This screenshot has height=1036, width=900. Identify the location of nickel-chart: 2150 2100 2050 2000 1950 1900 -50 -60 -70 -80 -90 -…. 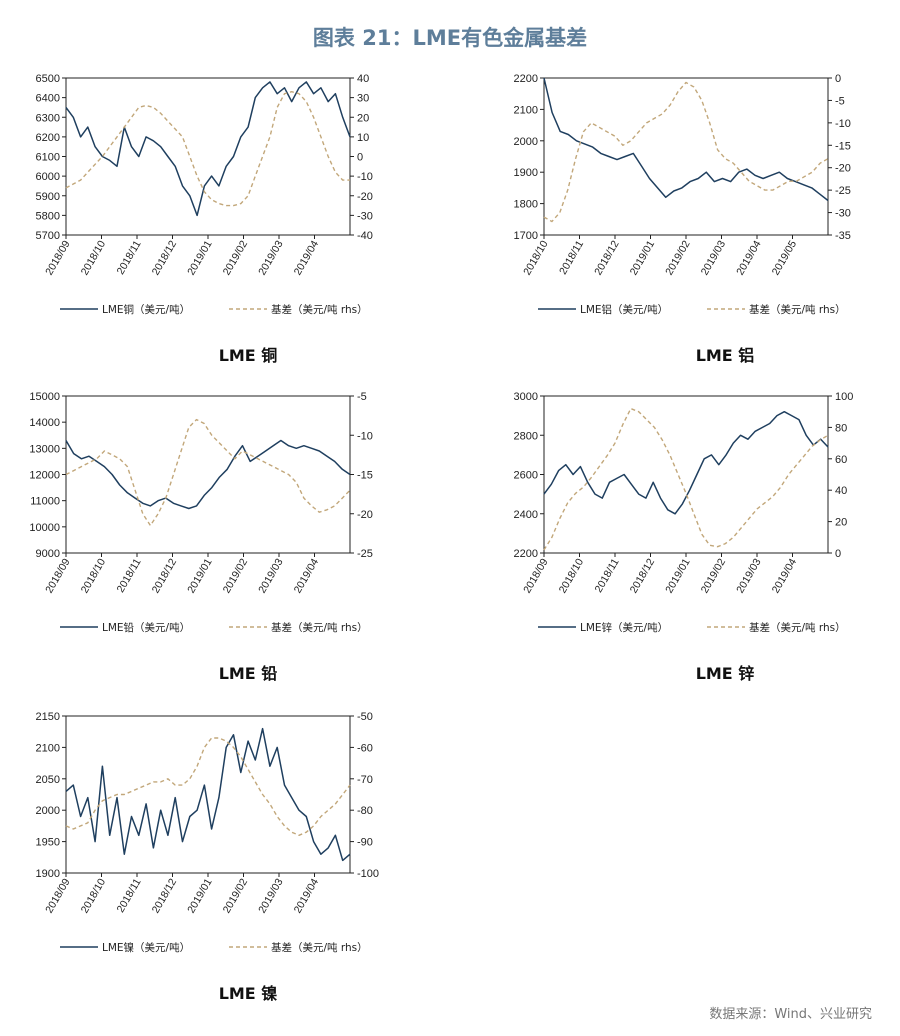
(208, 832).